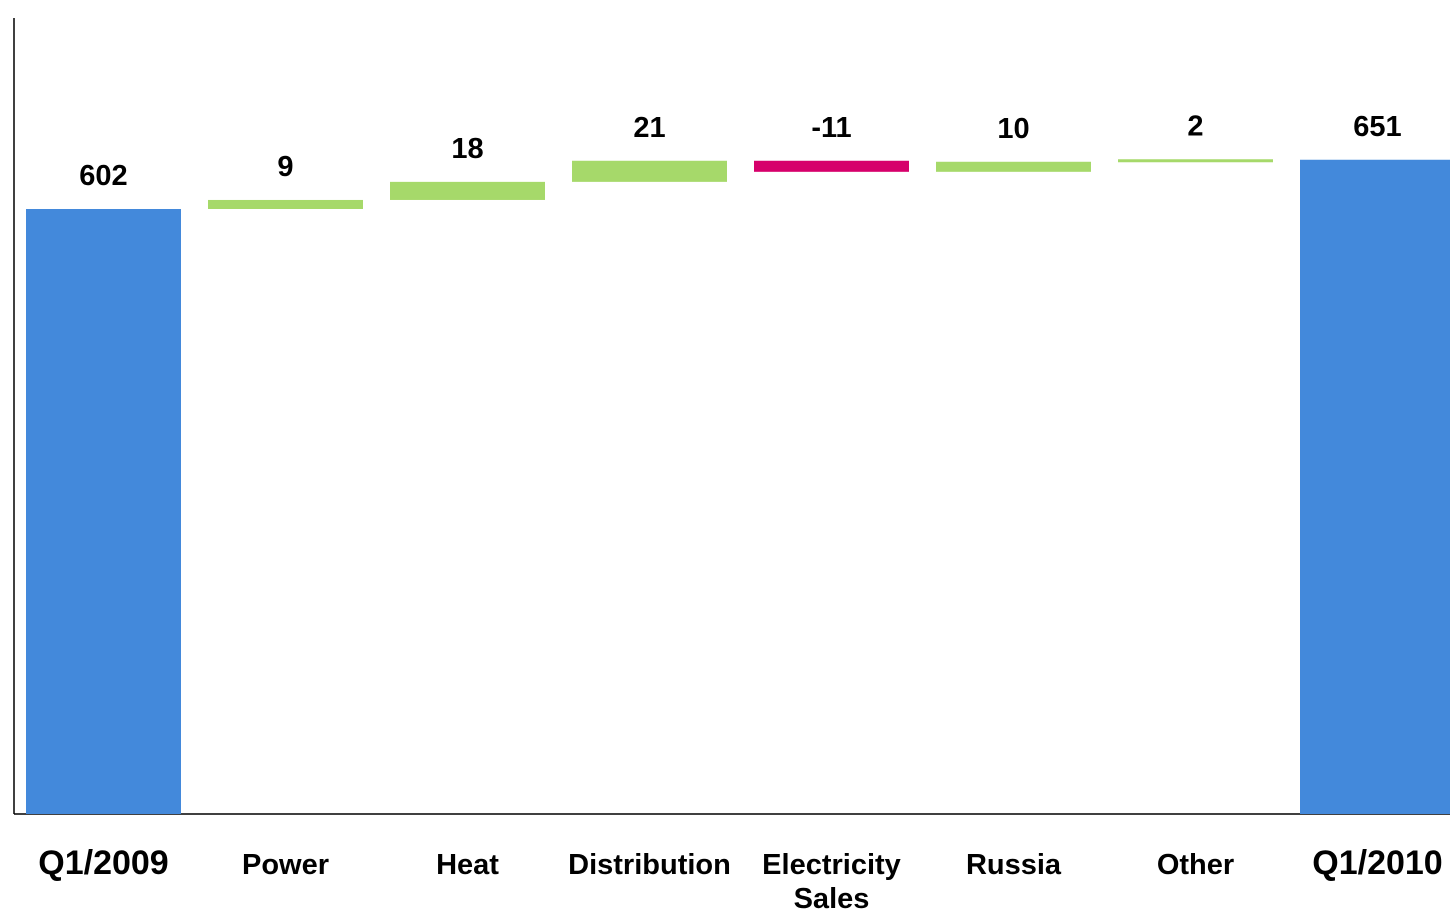 This screenshot has height=910, width=1450. I want to click on x-tick-label: Power, so click(285, 865).